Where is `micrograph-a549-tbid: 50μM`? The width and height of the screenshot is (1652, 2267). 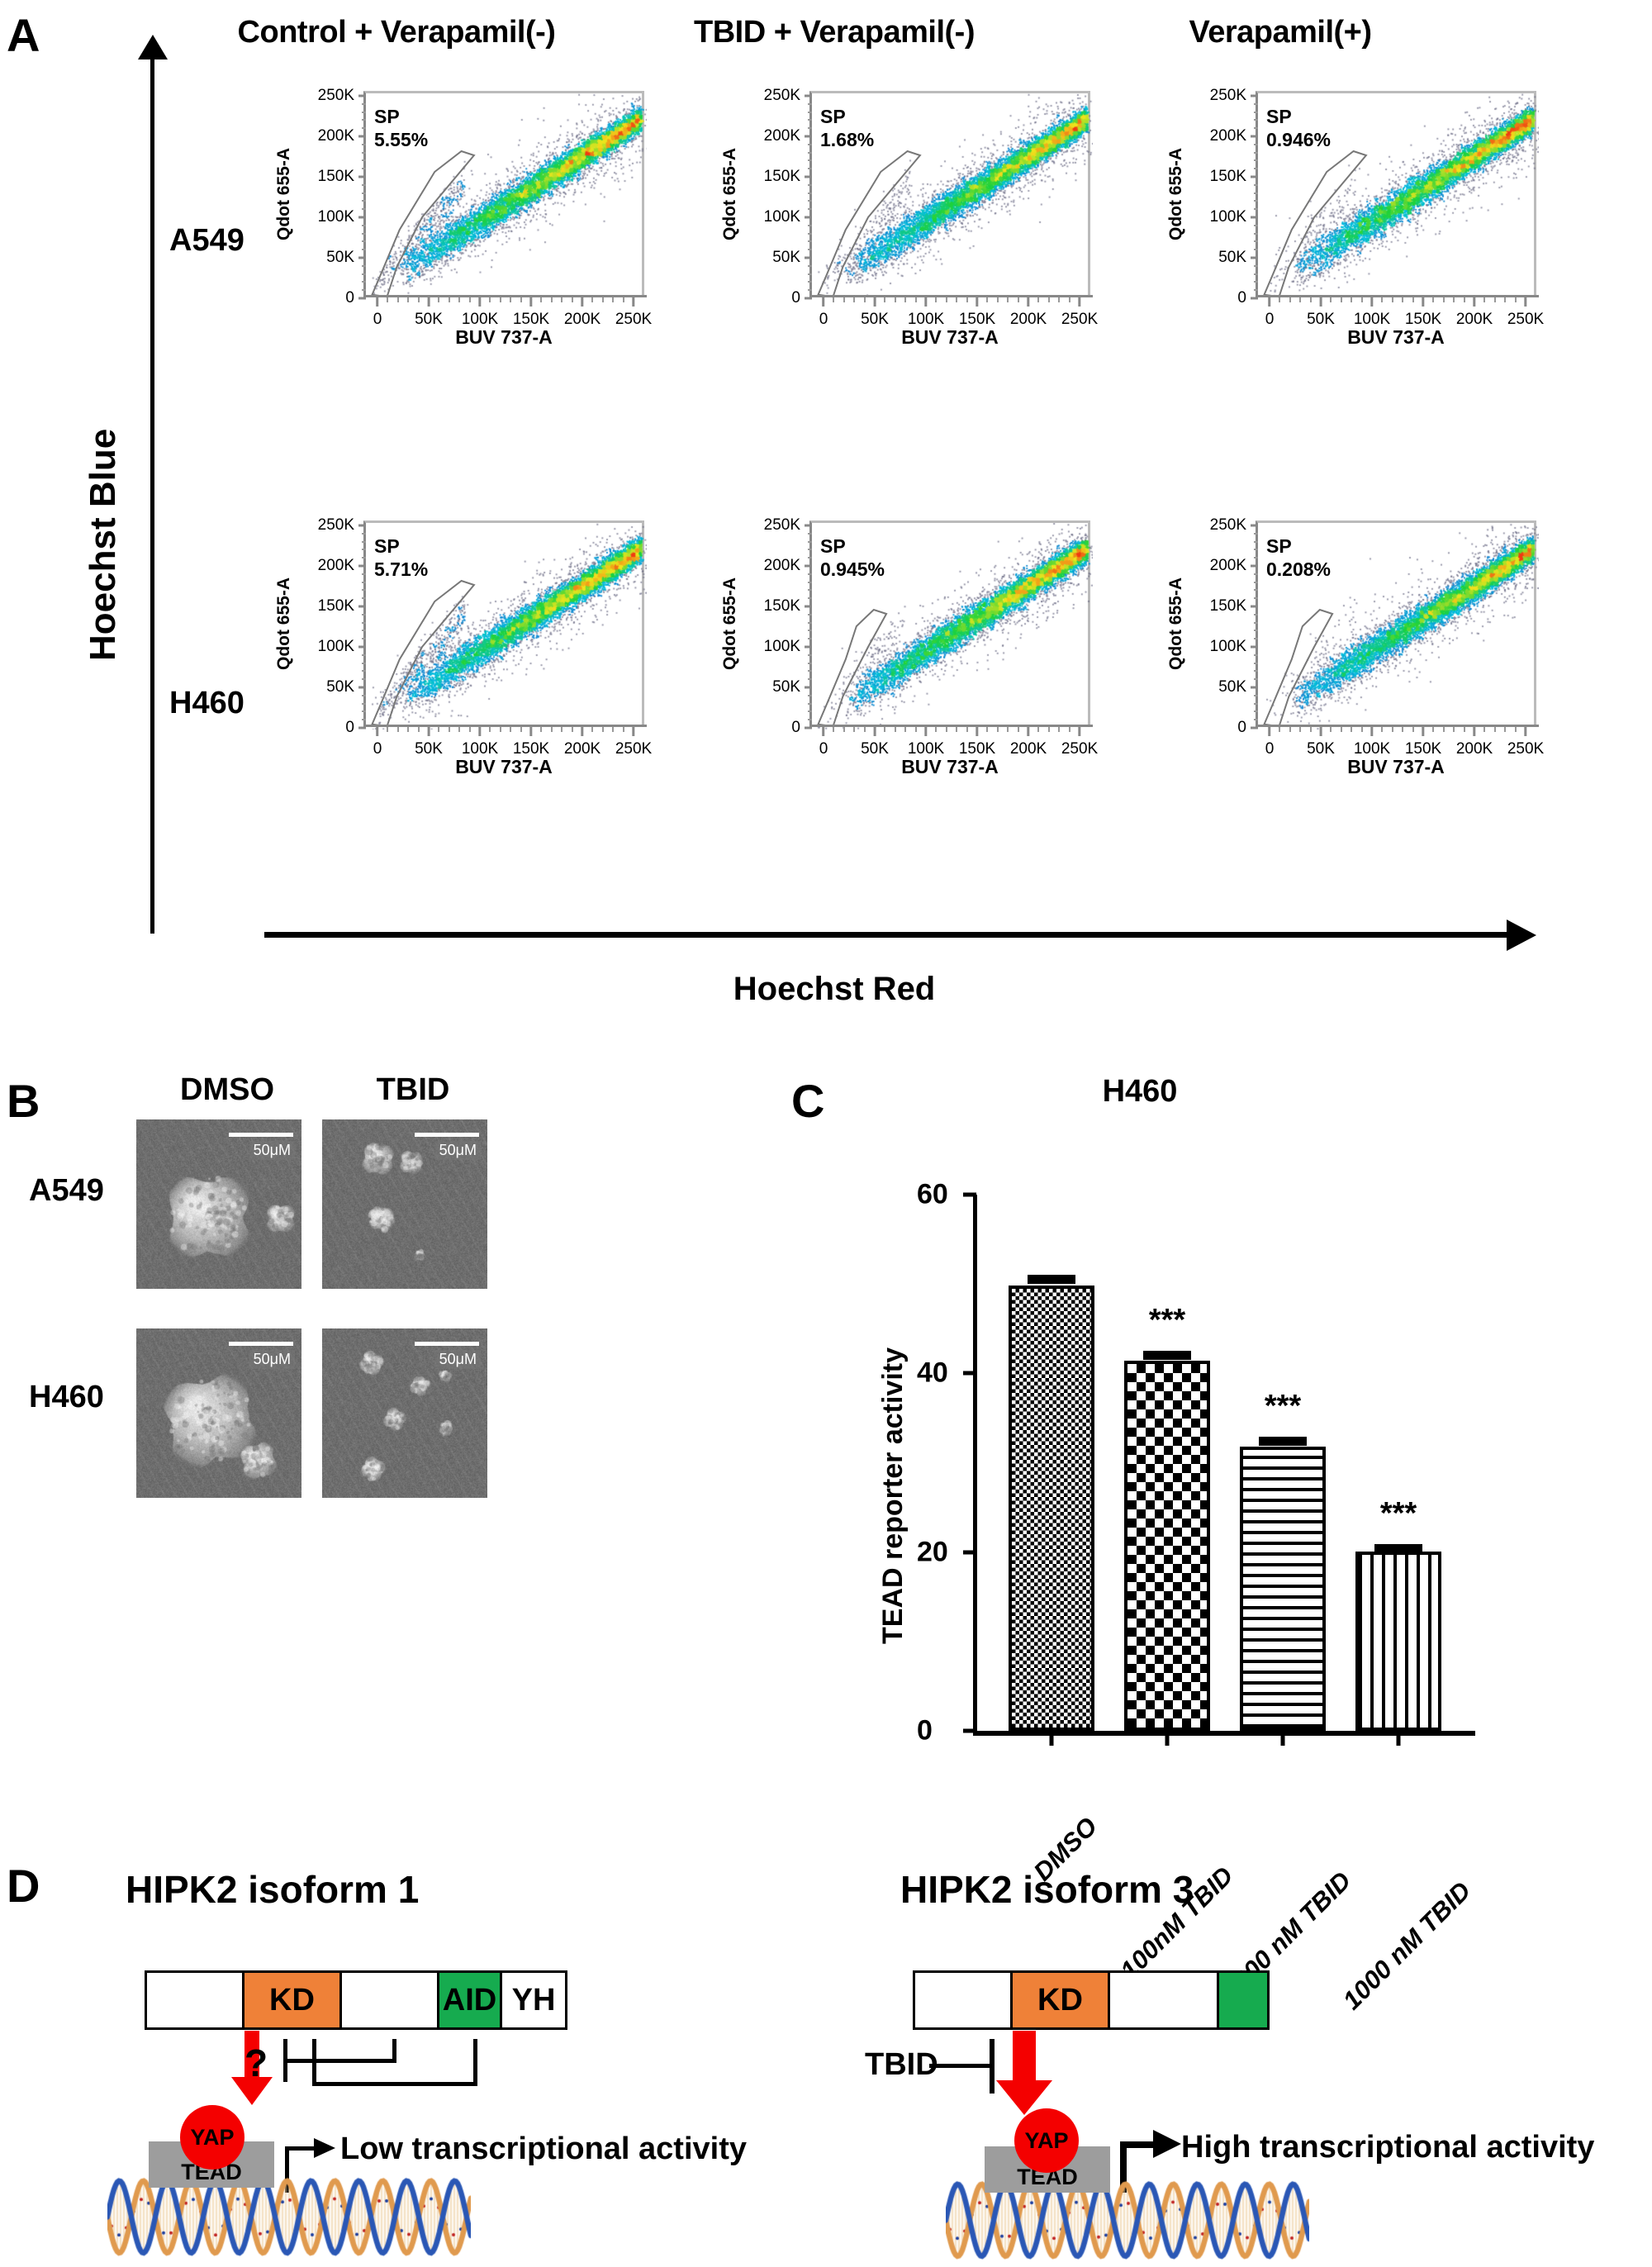
micrograph-a549-tbid: 50μM is located at coordinates (404, 1204).